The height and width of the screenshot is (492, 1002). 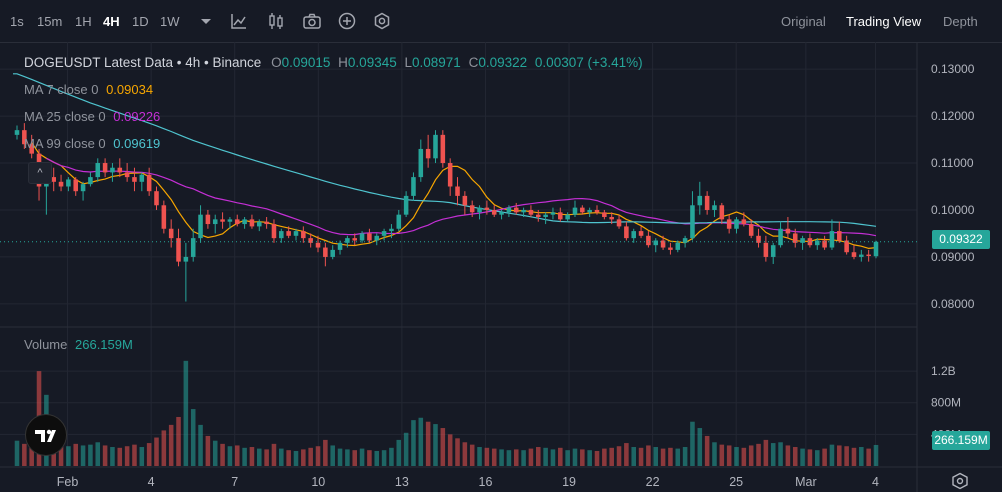 What do you see at coordinates (312, 21) in the screenshot?
I see `camera-icon` at bounding box center [312, 21].